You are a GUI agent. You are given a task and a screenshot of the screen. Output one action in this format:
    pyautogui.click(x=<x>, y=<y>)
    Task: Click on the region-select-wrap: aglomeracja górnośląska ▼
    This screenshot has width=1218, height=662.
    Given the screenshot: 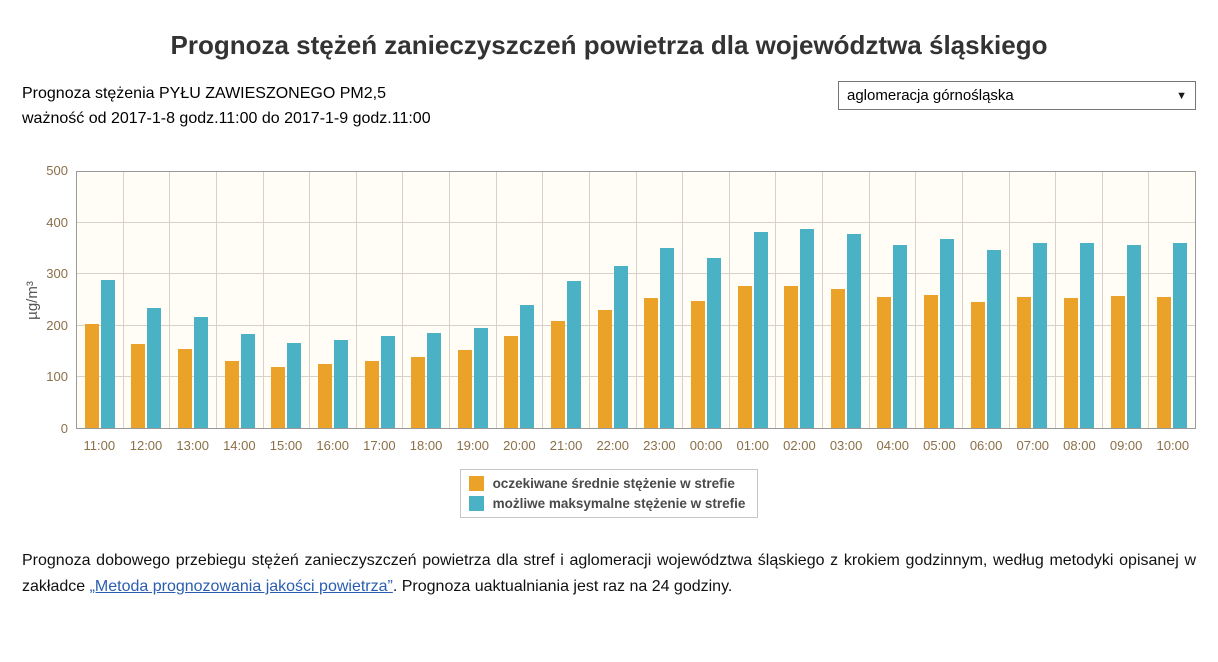 What is the action you would take?
    pyautogui.click(x=1017, y=95)
    